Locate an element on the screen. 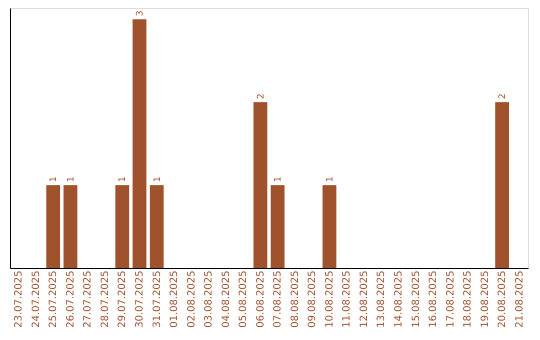 This screenshot has height=340, width=540. x-tick-label: 31.07.2025 is located at coordinates (157, 299).